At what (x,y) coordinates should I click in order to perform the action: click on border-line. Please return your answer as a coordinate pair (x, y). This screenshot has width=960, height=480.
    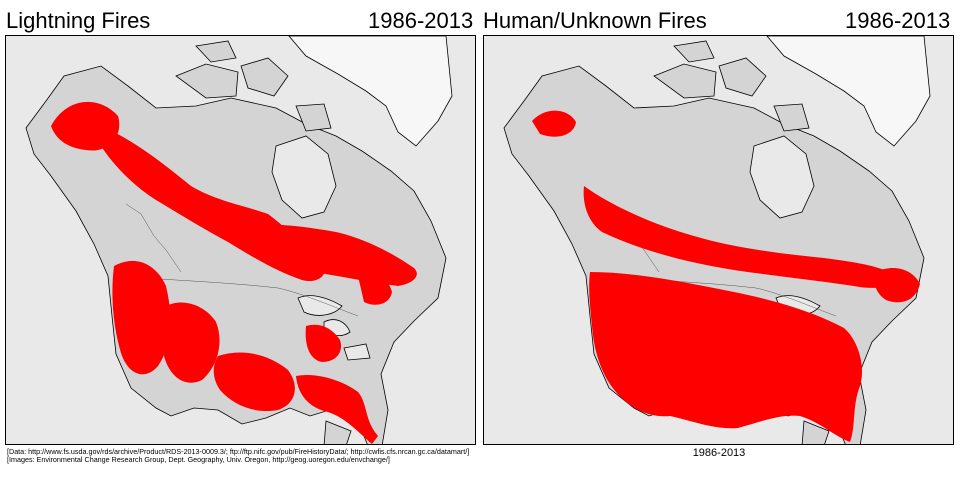
    Looking at the image, I should click on (153, 238).